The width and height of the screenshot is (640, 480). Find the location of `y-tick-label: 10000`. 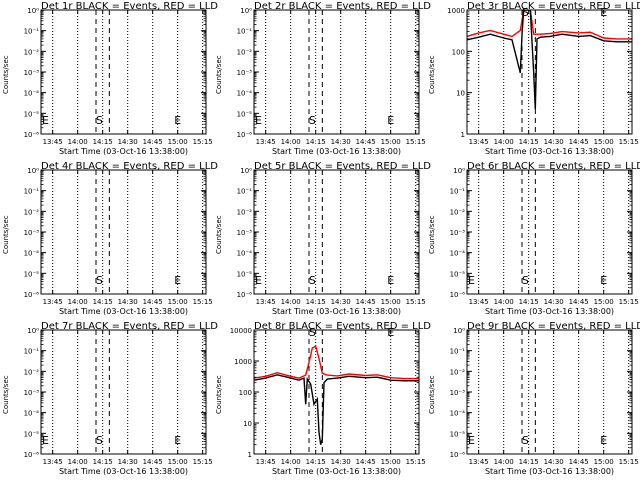

y-tick-label: 10000 is located at coordinates (241, 331).